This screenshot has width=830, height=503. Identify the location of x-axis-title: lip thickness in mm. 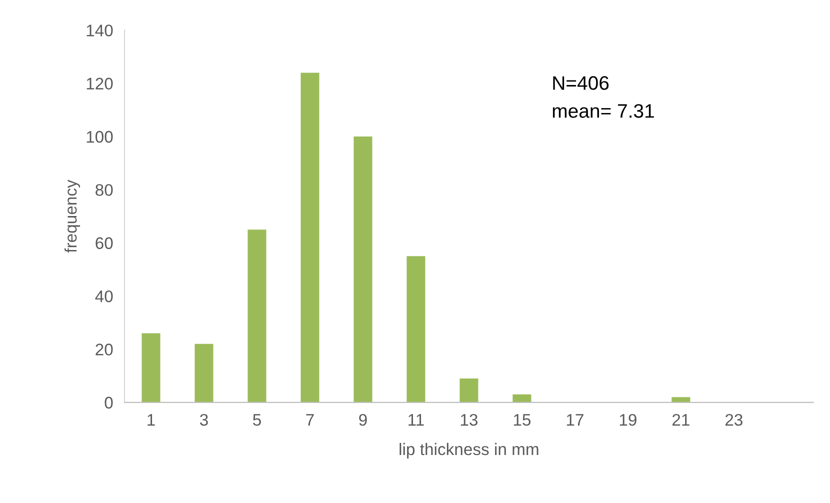
(469, 450).